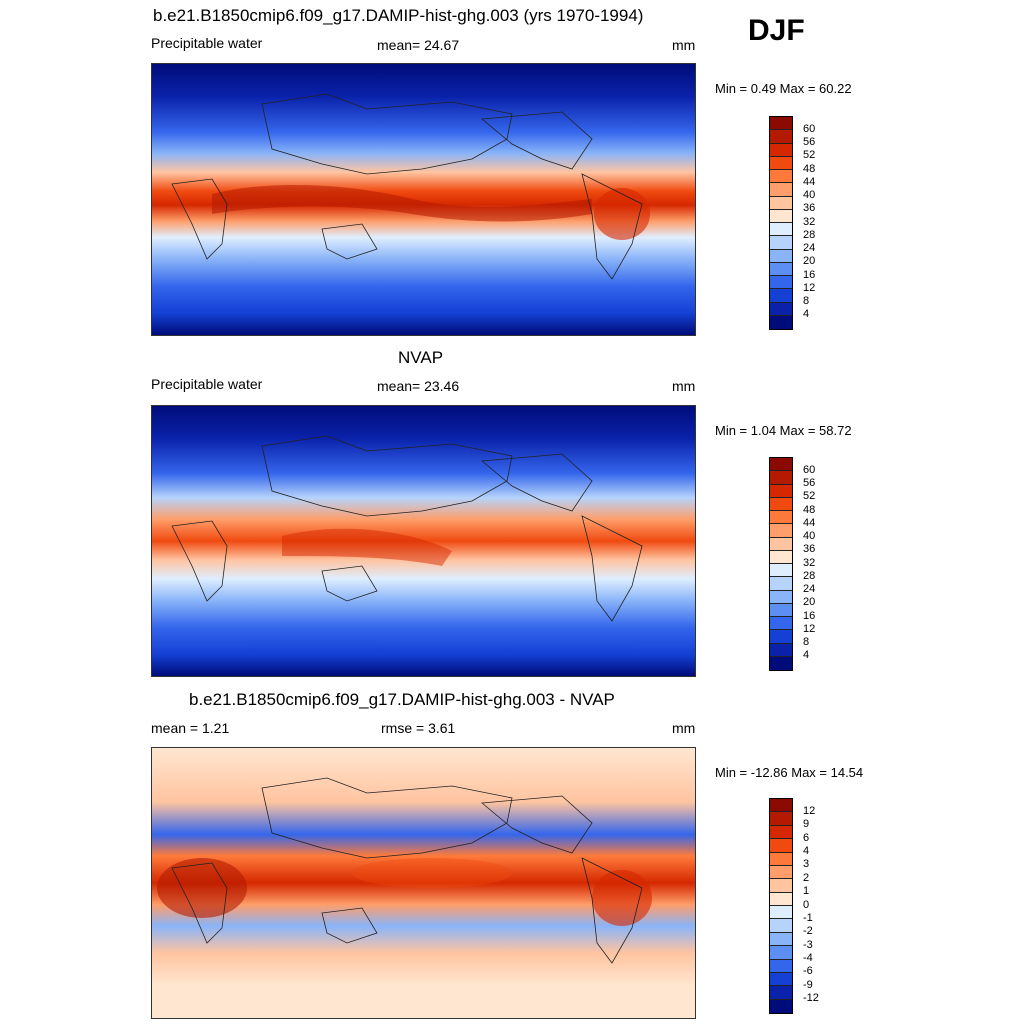 The height and width of the screenshot is (1024, 1024). Describe the element at coordinates (809, 155) in the screenshot. I see `colorbar-tick-label: 52` at that location.